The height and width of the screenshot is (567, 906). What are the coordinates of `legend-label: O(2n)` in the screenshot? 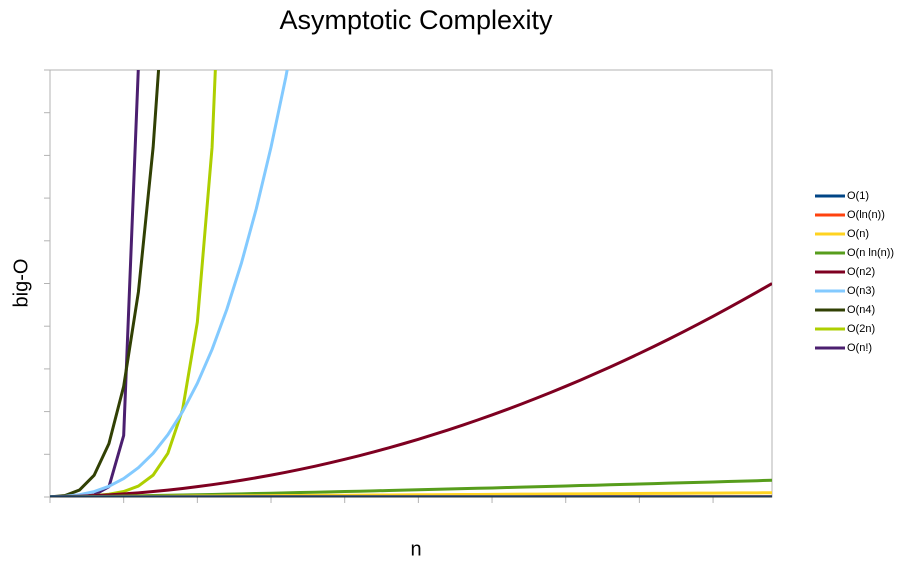 It's located at (861, 329).